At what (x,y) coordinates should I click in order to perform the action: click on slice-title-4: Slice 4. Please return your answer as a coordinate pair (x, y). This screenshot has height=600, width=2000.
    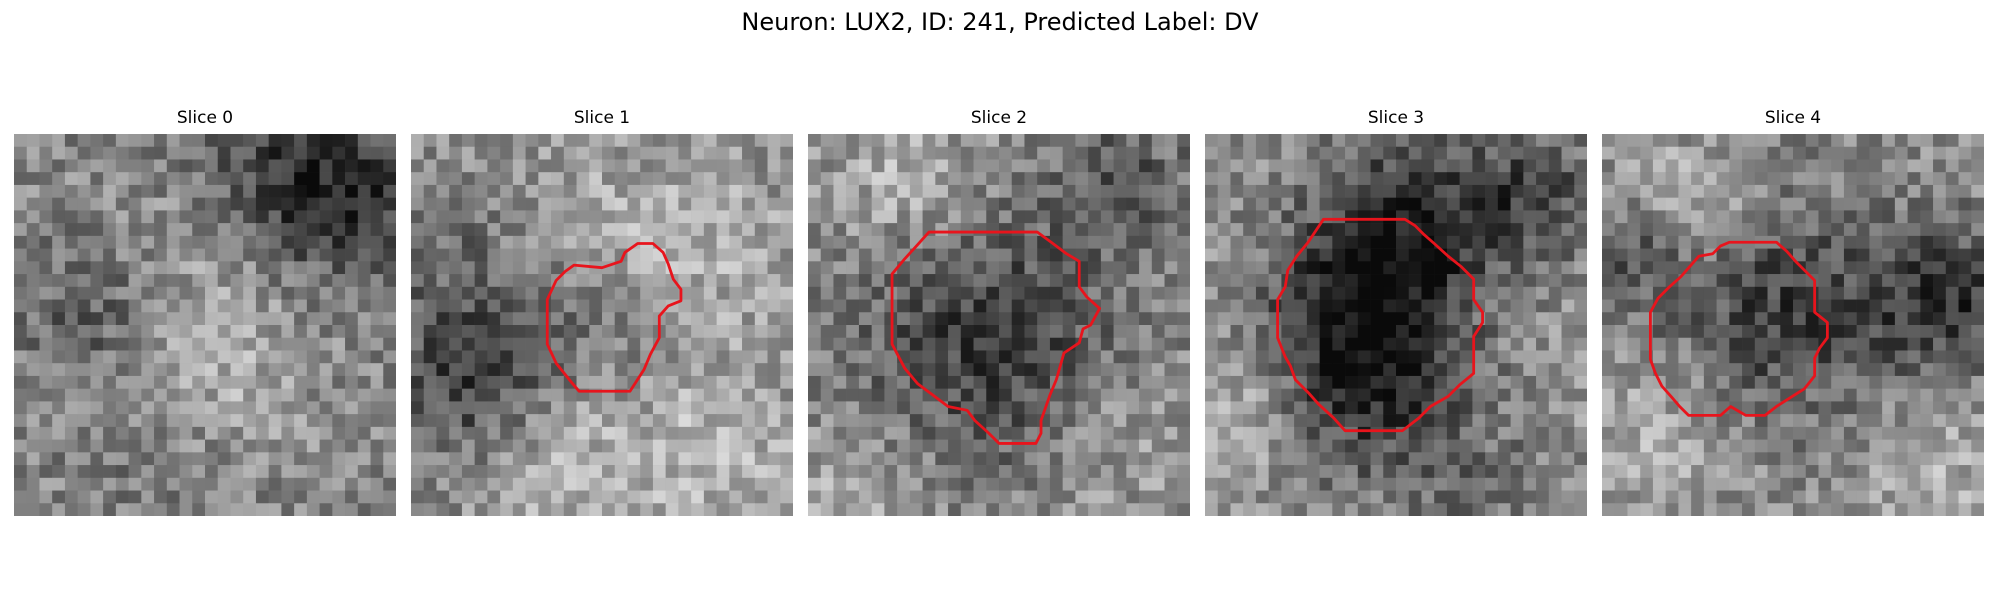
    Looking at the image, I should click on (1793, 118).